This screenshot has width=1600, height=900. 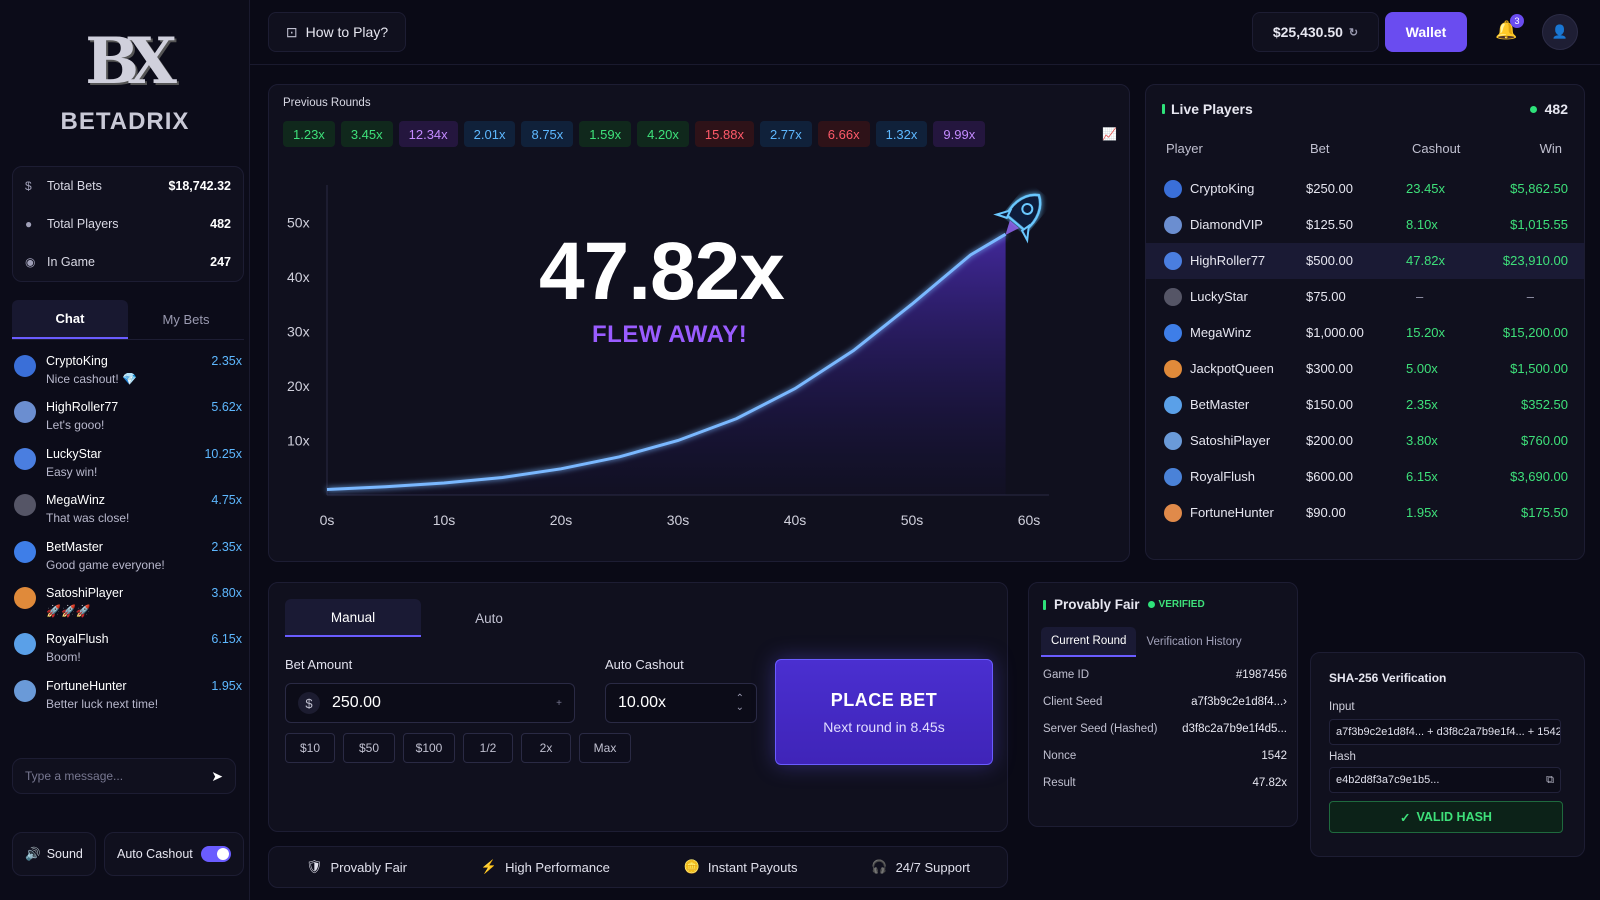 I want to click on verified-label: VERIFIED, so click(x=1181, y=604).